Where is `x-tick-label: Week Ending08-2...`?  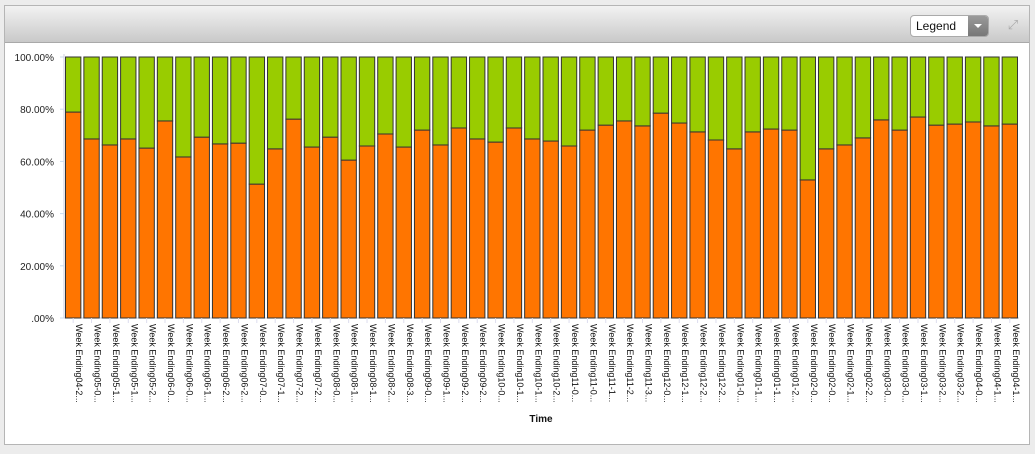
x-tick-label: Week Ending08-2... is located at coordinates (391, 363).